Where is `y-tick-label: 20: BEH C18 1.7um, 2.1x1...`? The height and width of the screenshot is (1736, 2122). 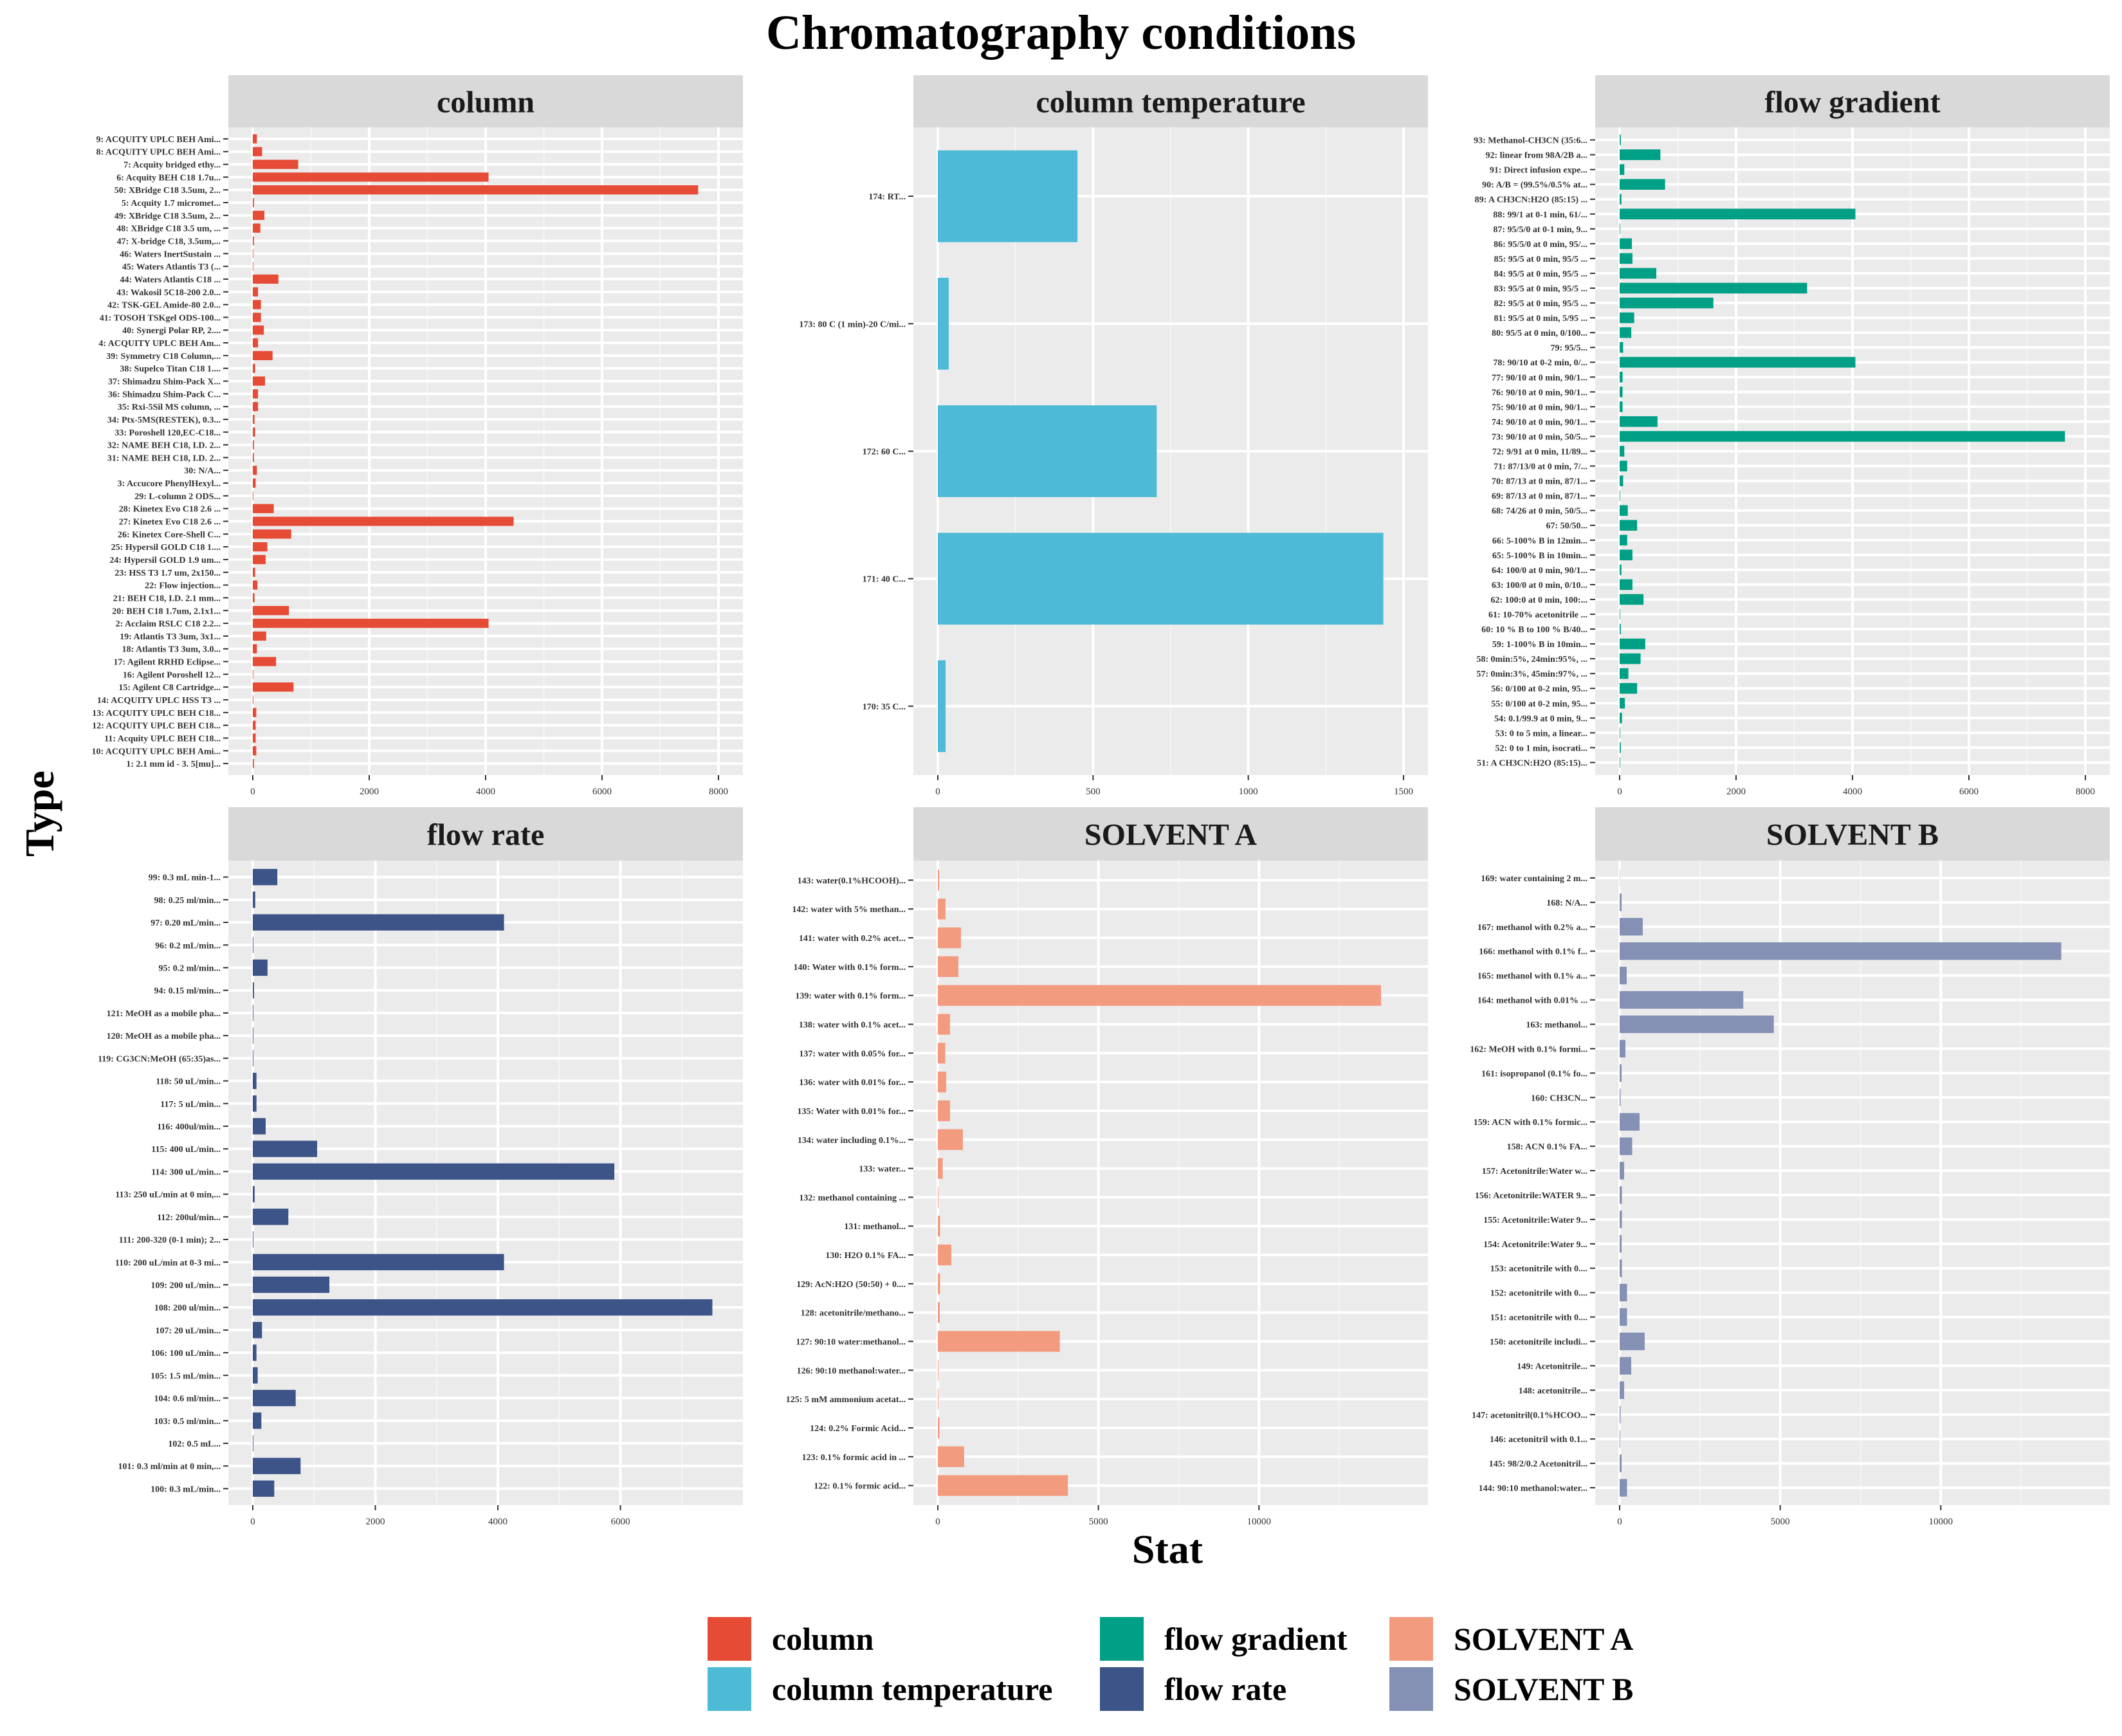
y-tick-label: 20: BEH C18 1.7um, 2.1x1... is located at coordinates (167, 611).